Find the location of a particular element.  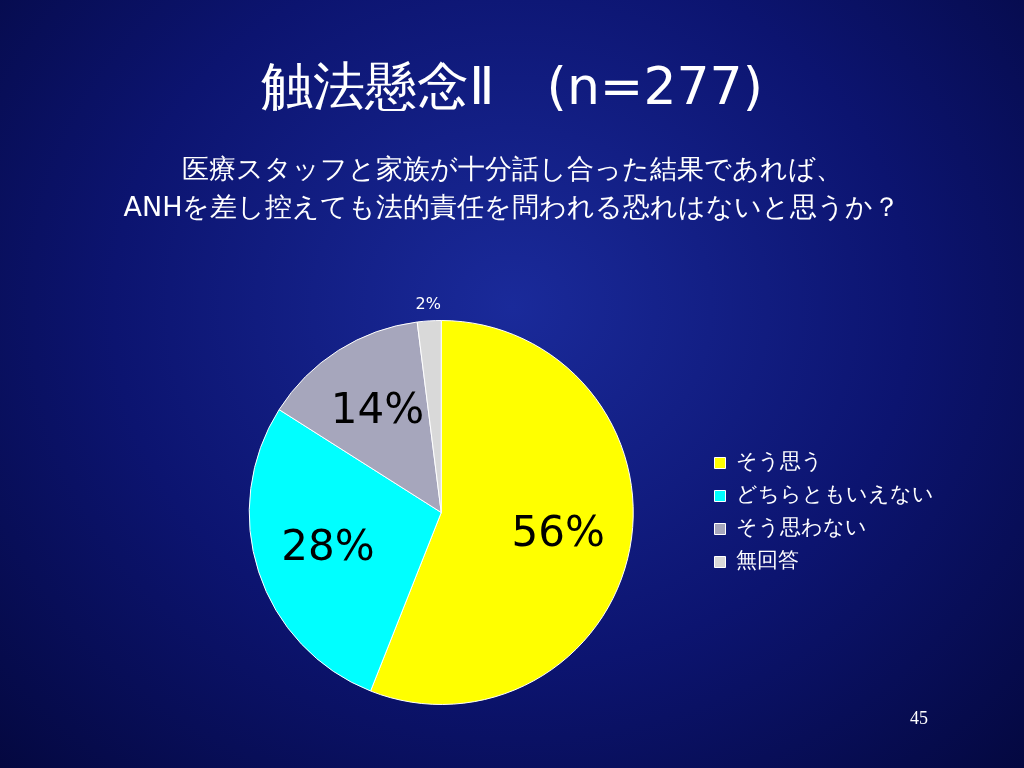

legend-label: どちらともいえない is located at coordinates (835, 494).